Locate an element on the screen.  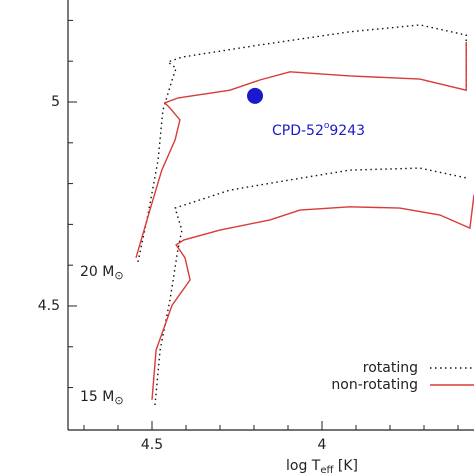
track-label-text: 15 M is located at coordinates (97, 397).